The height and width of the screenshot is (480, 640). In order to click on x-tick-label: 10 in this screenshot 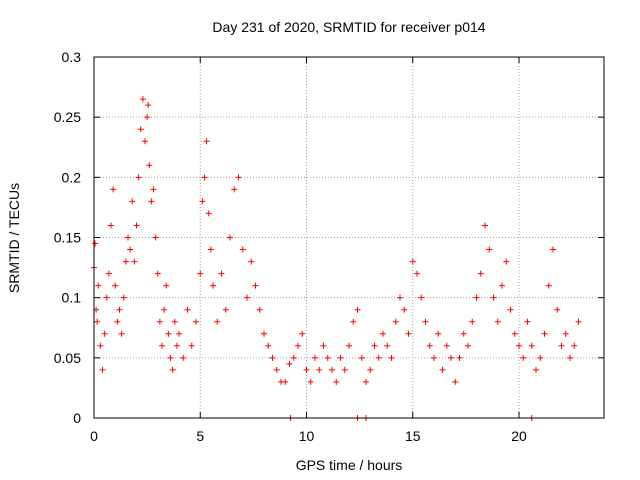, I will do `click(307, 436)`.